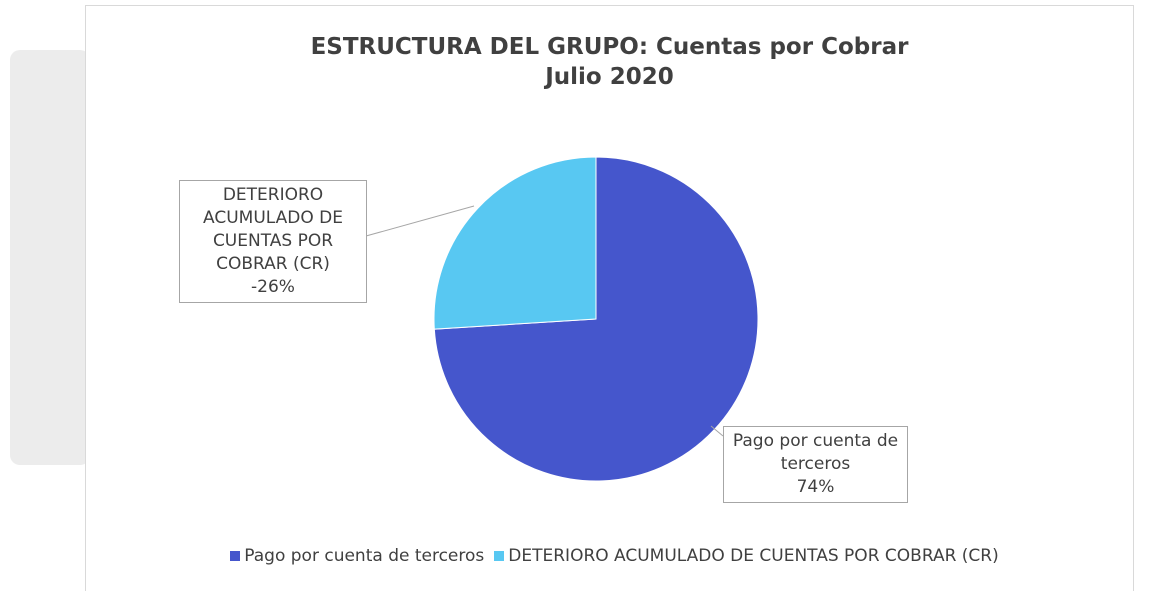 The width and height of the screenshot is (1172, 591). What do you see at coordinates (364, 556) in the screenshot?
I see `legend-label: Pago por cuenta de terceros` at bounding box center [364, 556].